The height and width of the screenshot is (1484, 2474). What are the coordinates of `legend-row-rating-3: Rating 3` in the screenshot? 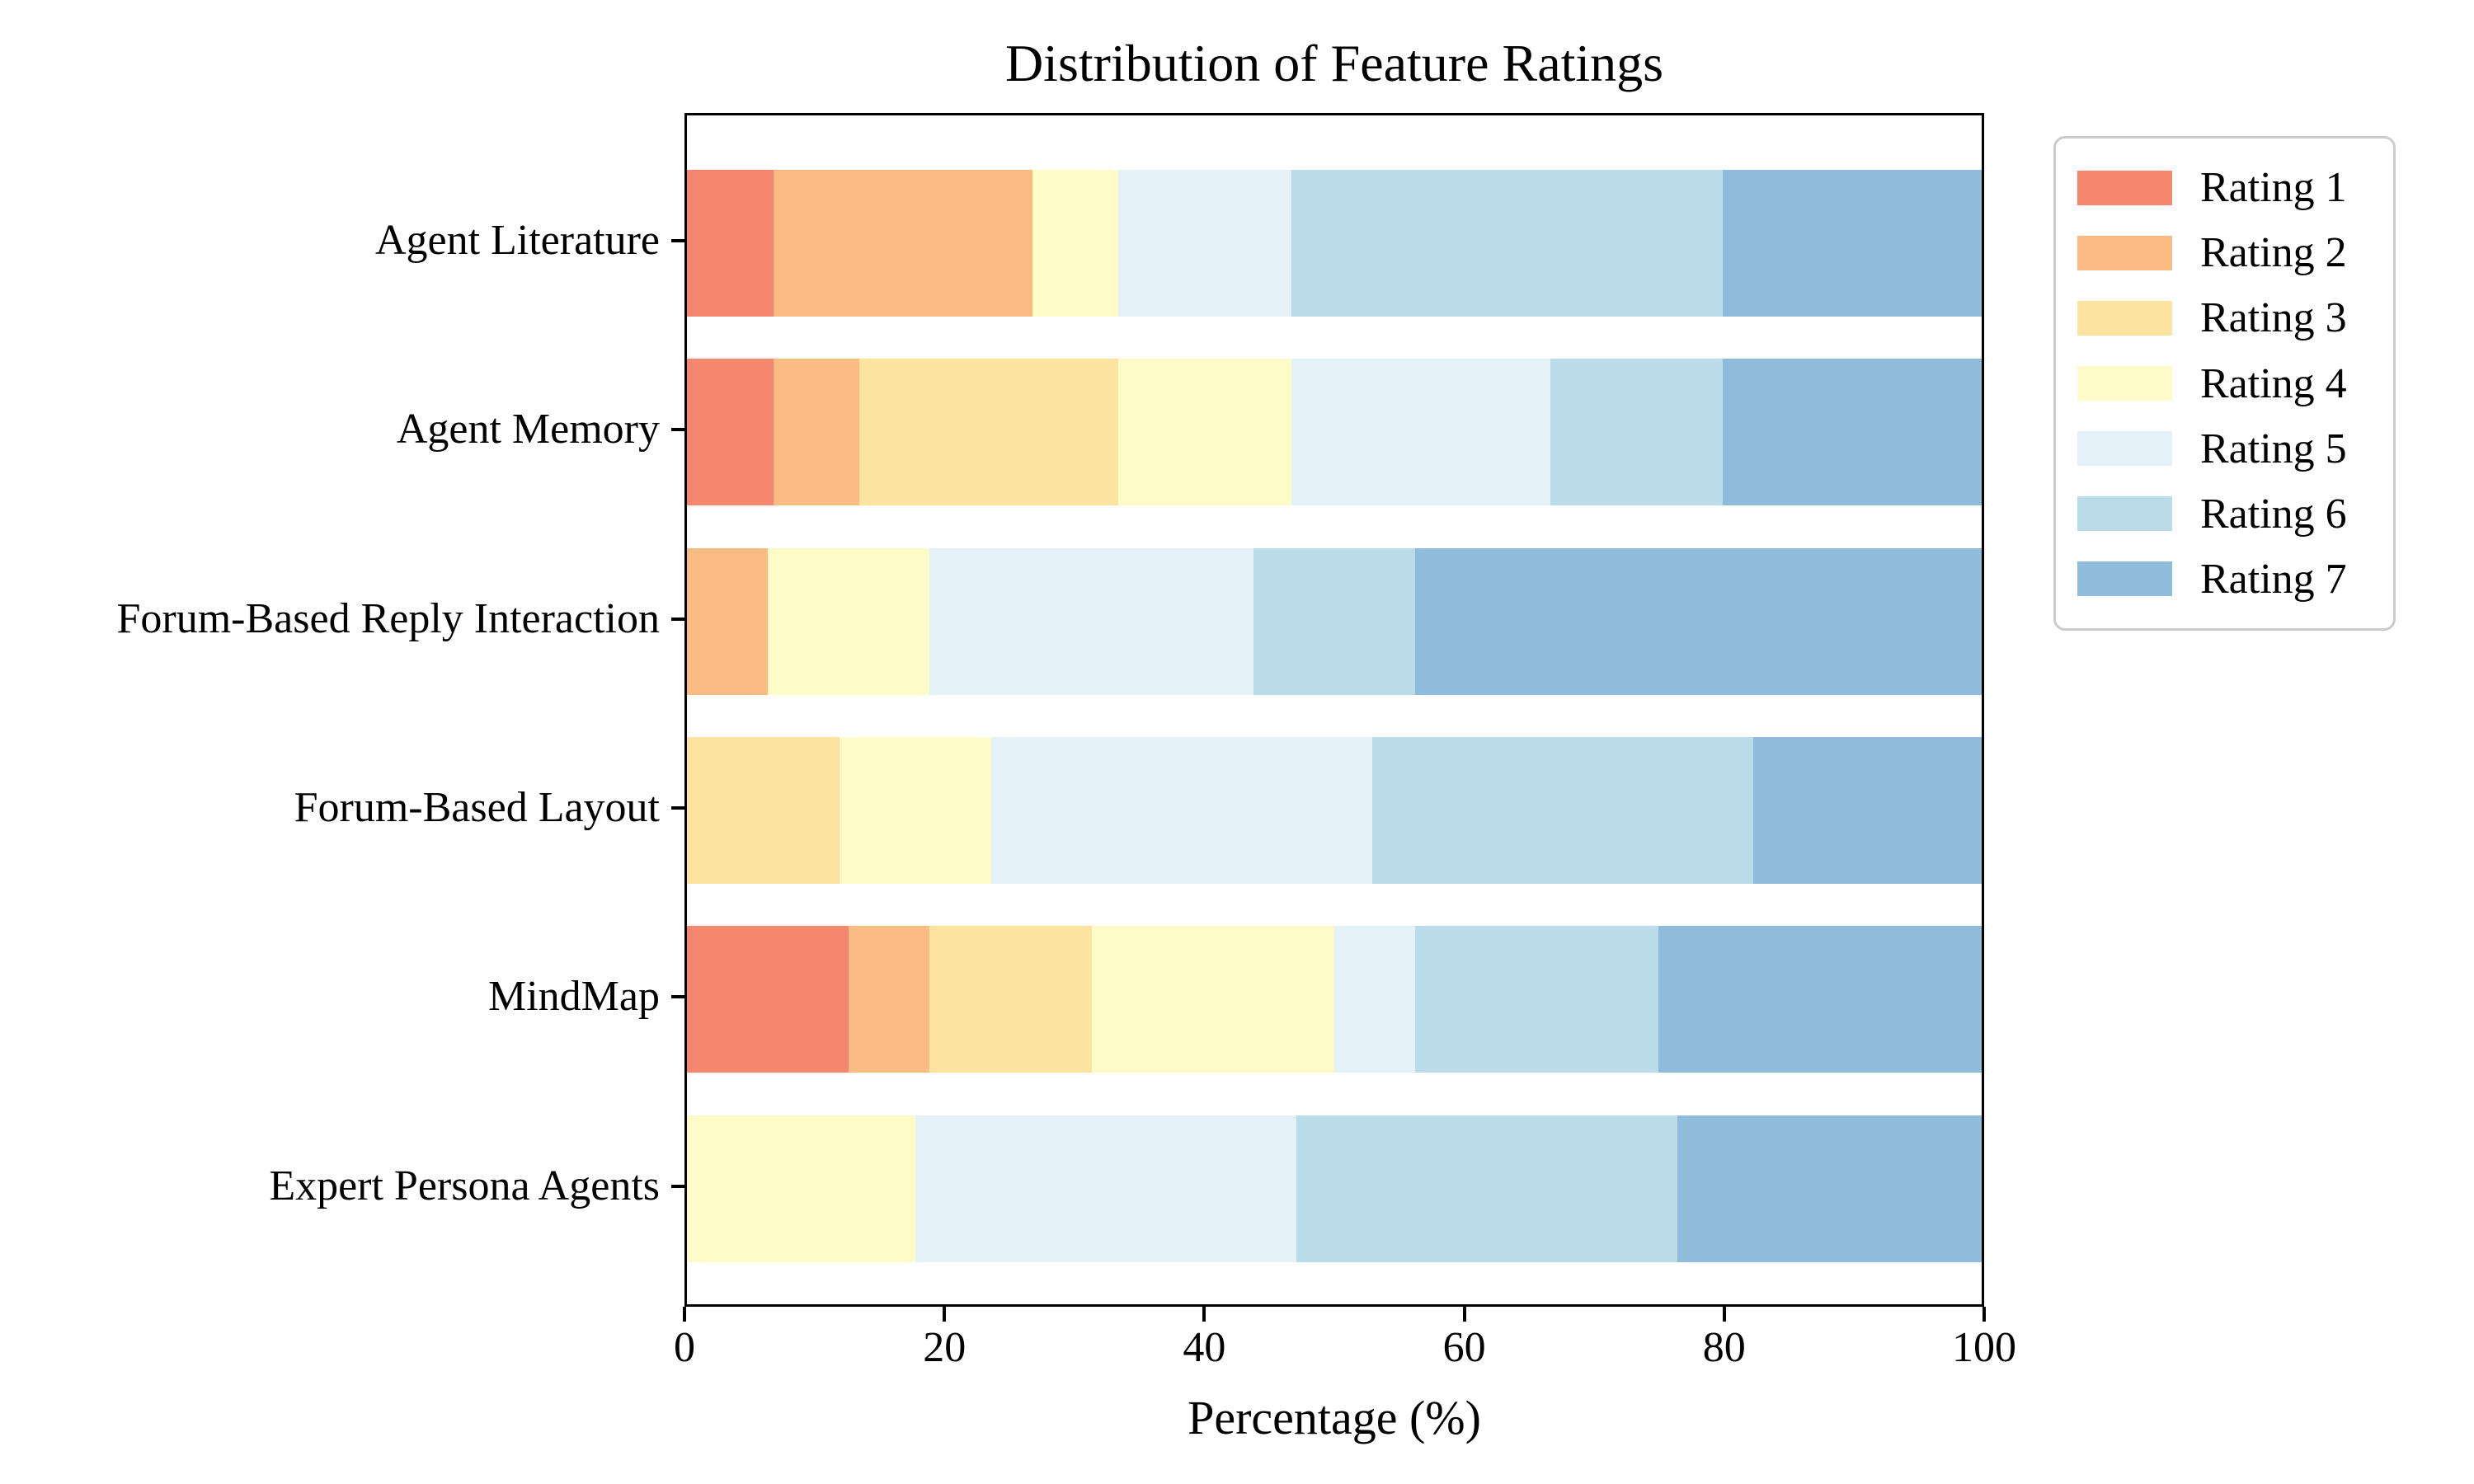 It's located at (2231, 318).